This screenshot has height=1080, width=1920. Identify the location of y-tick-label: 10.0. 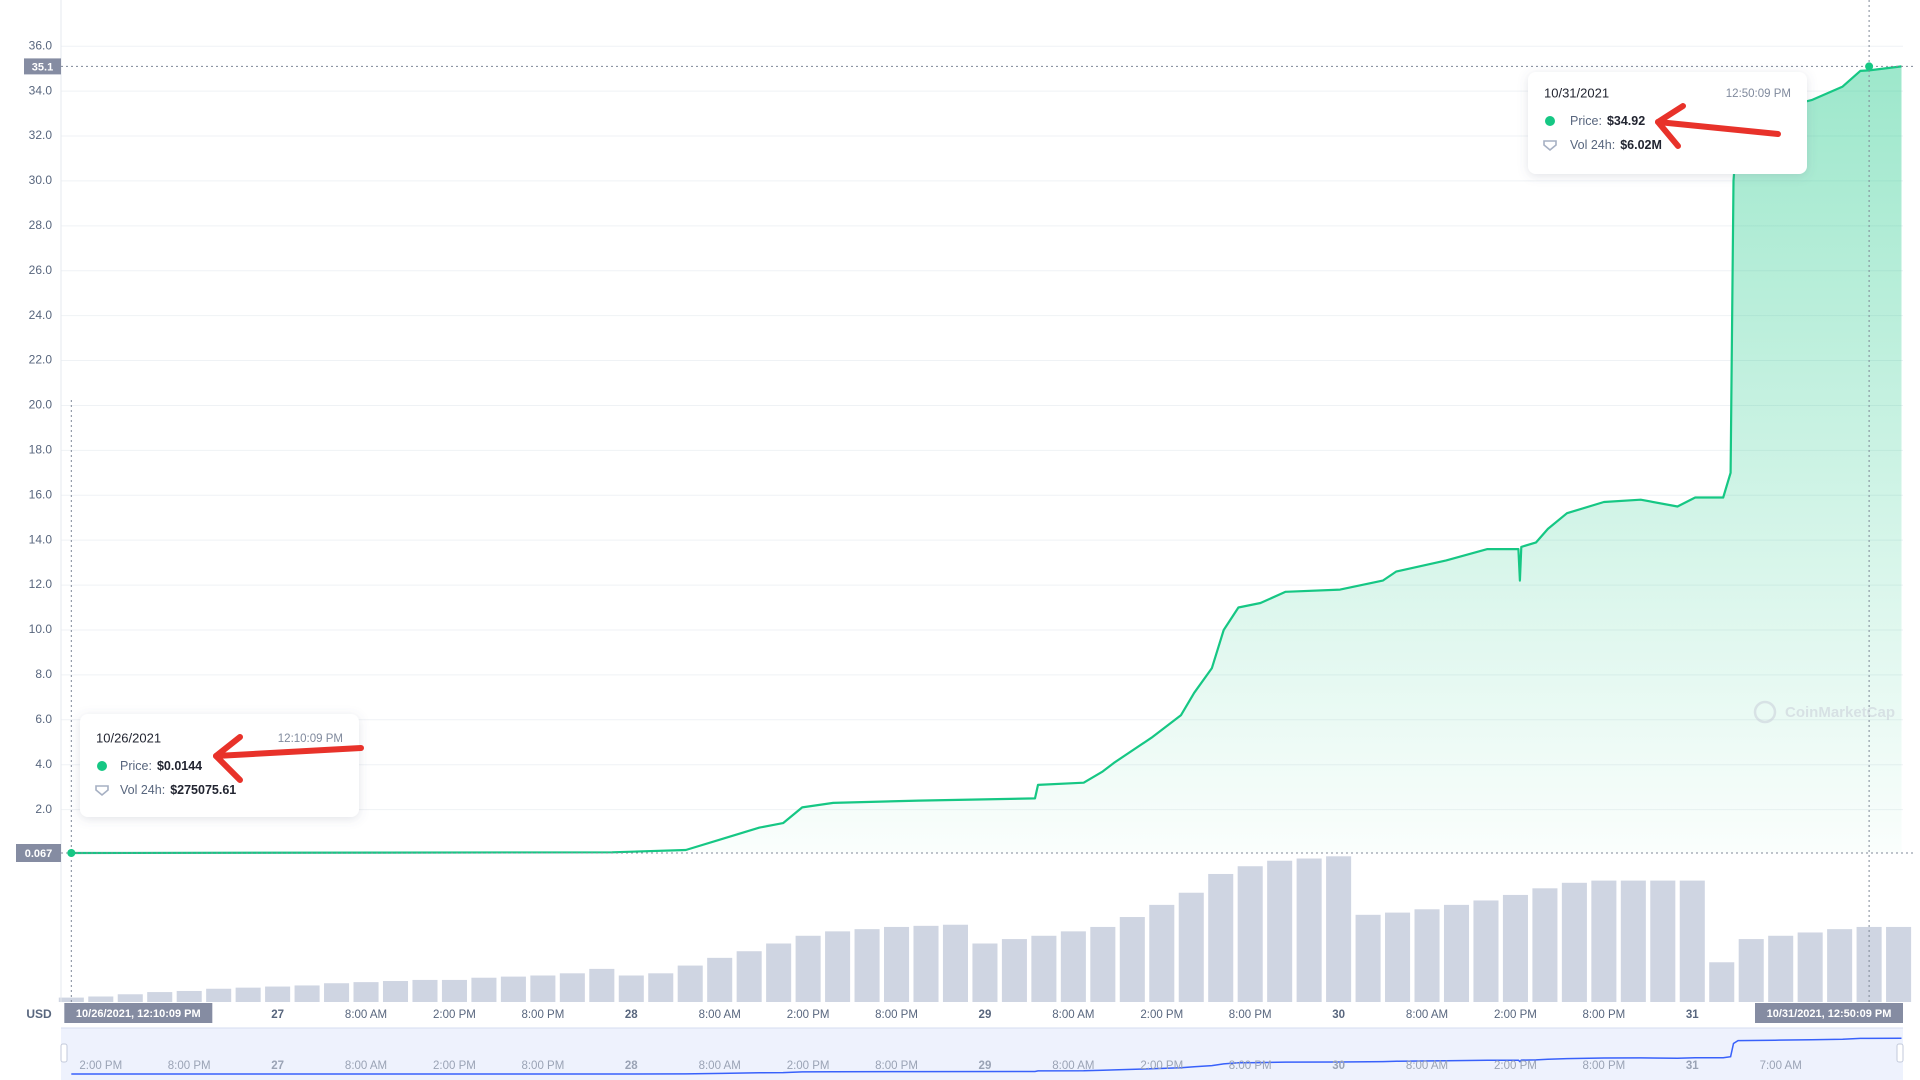
(41, 629).